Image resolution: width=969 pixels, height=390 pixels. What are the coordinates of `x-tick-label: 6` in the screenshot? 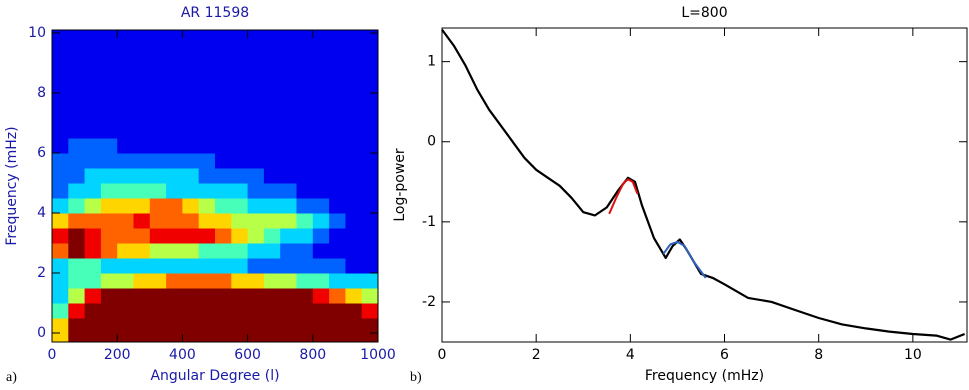 It's located at (724, 355).